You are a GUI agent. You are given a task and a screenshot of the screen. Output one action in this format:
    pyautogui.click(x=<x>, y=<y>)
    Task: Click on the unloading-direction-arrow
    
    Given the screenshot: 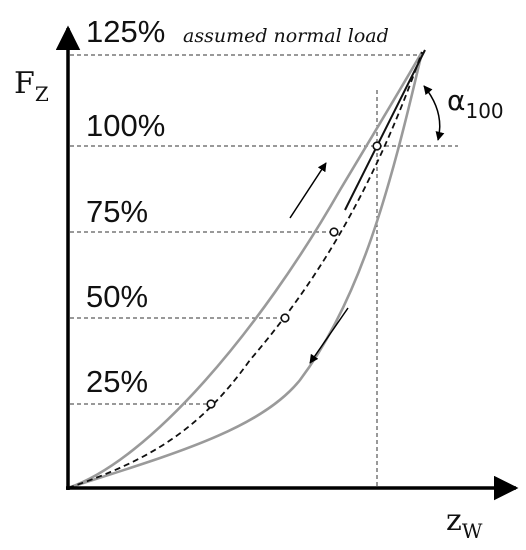 What is the action you would take?
    pyautogui.click(x=329, y=335)
    